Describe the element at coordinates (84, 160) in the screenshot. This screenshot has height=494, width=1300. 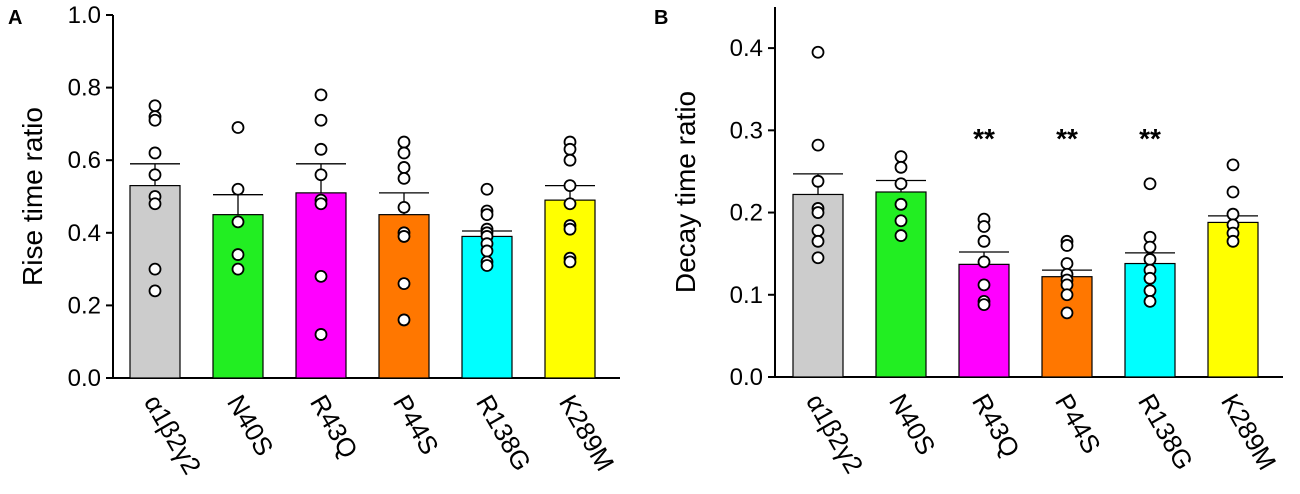
I see `y-tick-label: 0.6` at that location.